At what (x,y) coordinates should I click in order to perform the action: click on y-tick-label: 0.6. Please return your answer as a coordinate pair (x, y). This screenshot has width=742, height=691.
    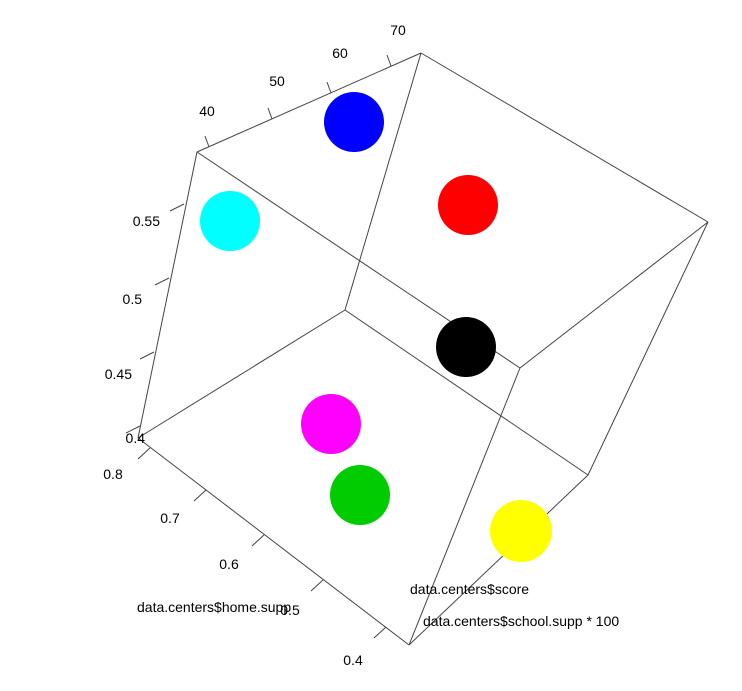
    Looking at the image, I should click on (229, 564).